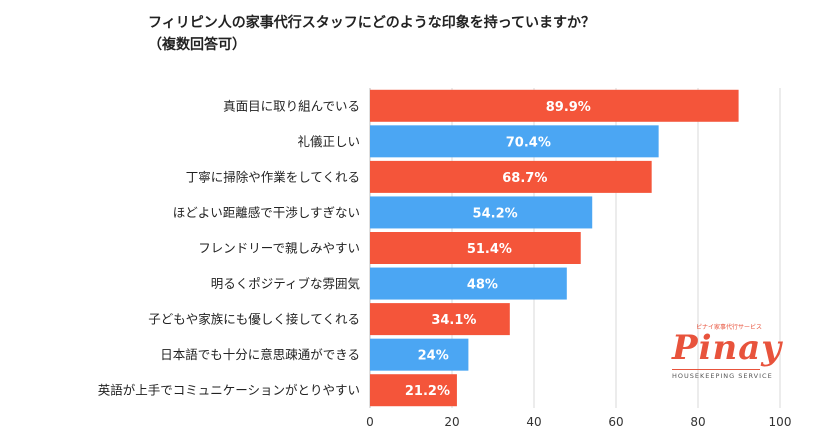 The image size is (814, 437). What do you see at coordinates (291, 105) in the screenshot?
I see `category-label-1: 真面目に取り組んでいる` at bounding box center [291, 105].